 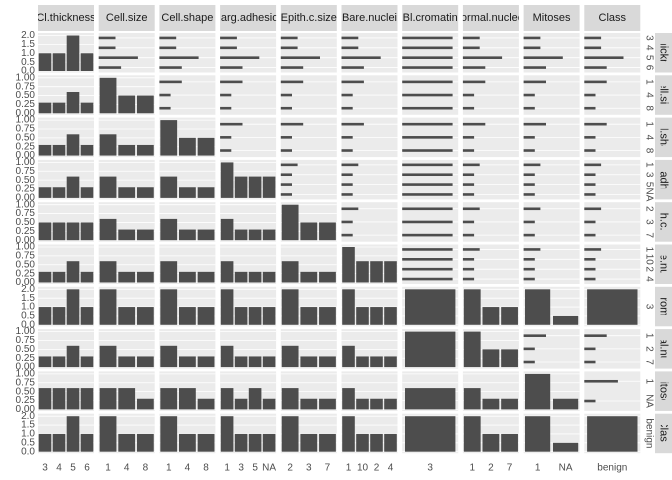 I want to click on y-tick-label: 1.5, so click(x=28, y=44).